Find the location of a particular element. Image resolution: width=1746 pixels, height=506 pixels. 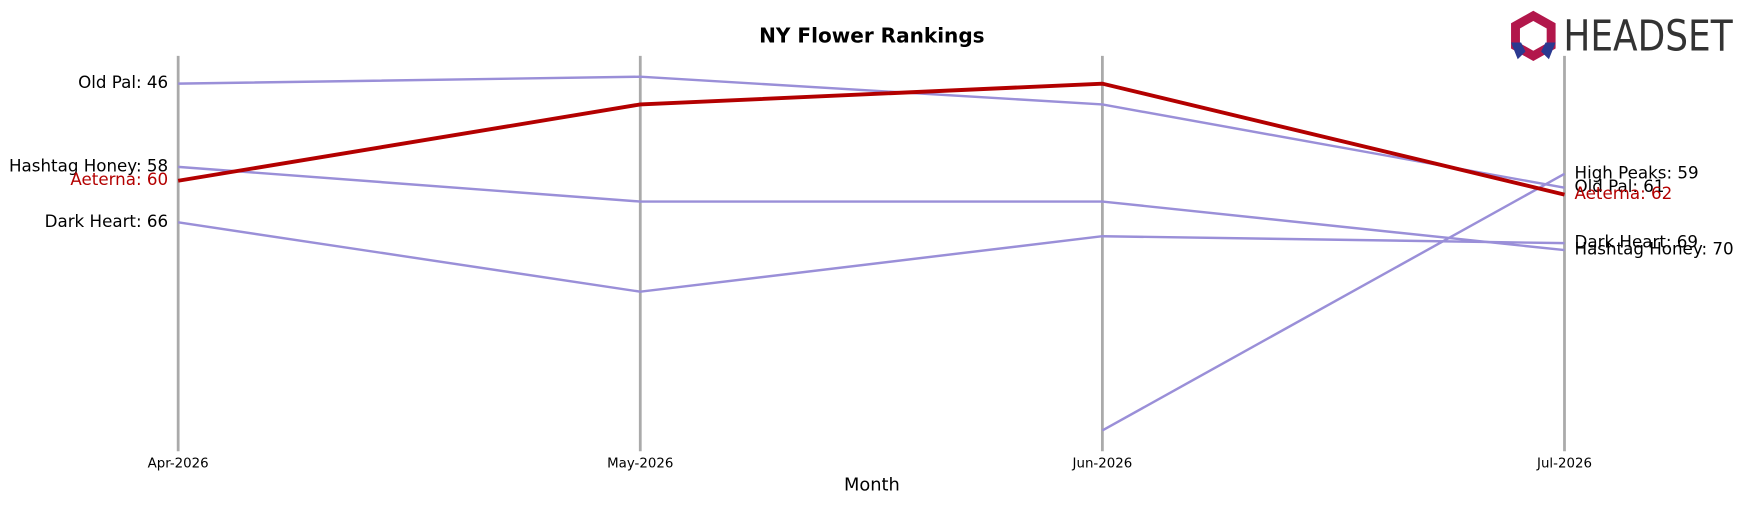

x-tick-label: May-2026 is located at coordinates (640, 463).